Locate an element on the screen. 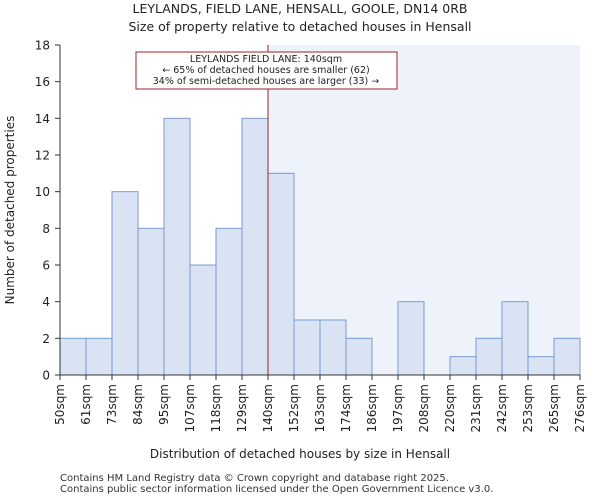  y-axis-label: Number of detached properties is located at coordinates (10, 210).